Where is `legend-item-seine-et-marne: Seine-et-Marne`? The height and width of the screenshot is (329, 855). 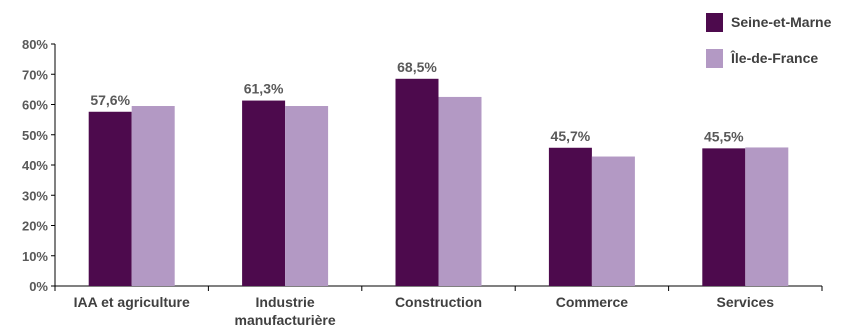
legend-item-seine-et-marne: Seine-et-Marne is located at coordinates (768, 22).